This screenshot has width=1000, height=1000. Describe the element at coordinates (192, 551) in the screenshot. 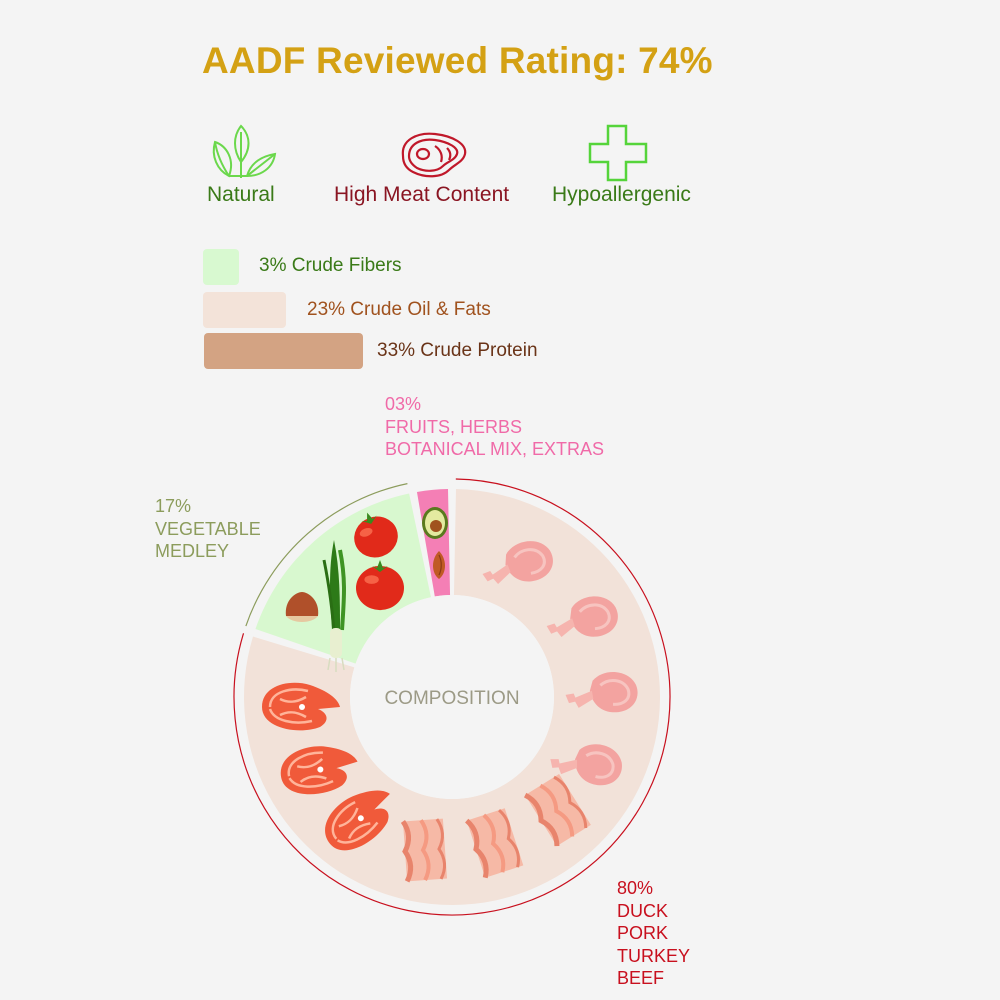

I see `slice-line: MEDLEY` at that location.